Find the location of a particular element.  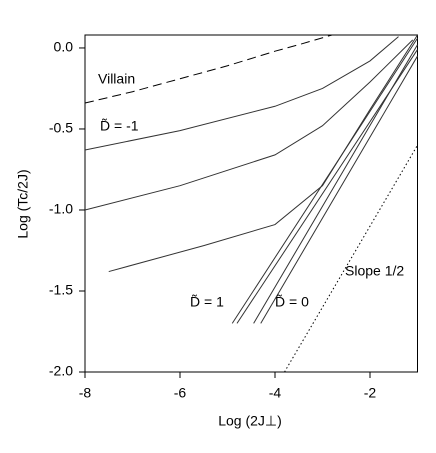

x-tick-label: -6 is located at coordinates (180, 393).